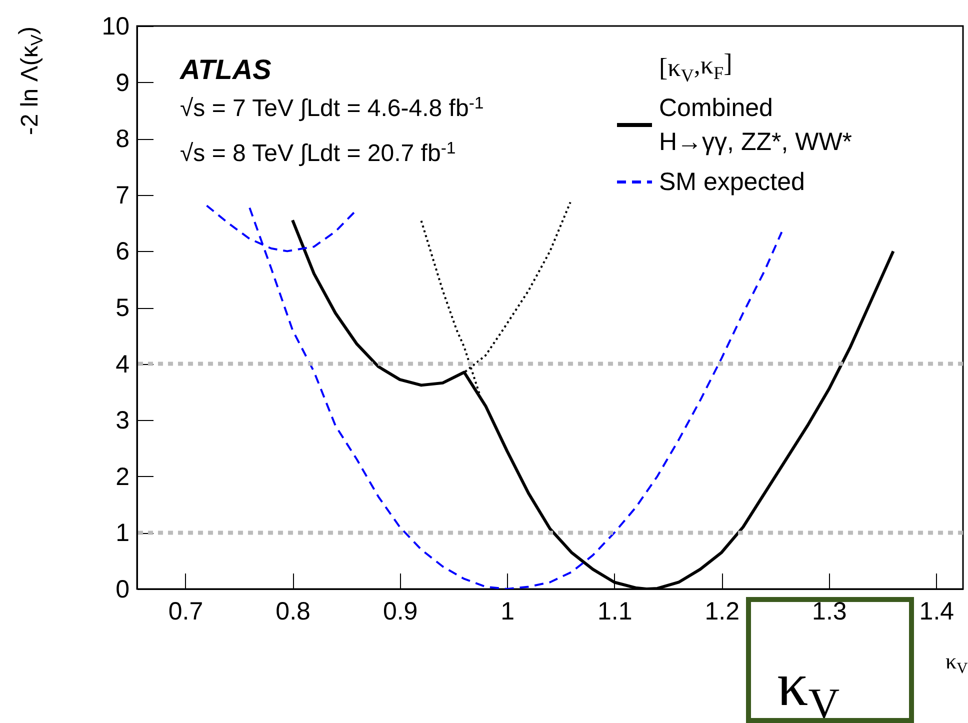  I want to click on y-tick-label: 3, so click(123, 420).